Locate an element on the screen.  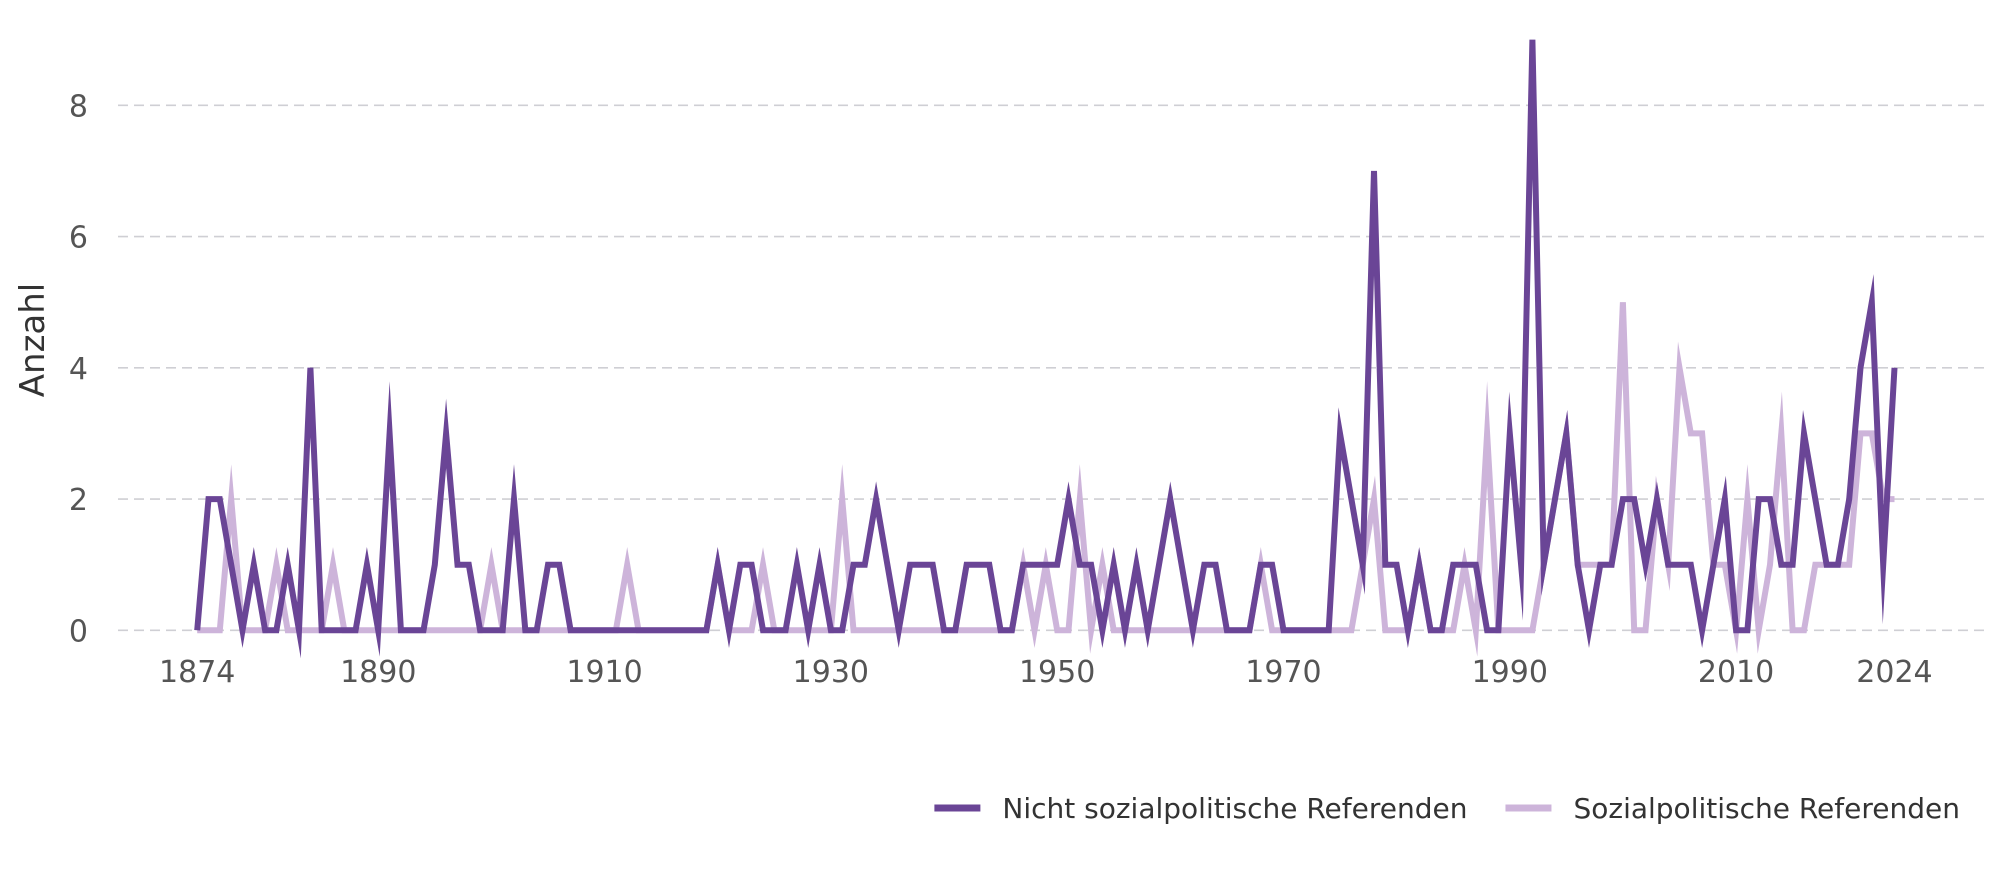
x-tick-label: 1874 is located at coordinates (197, 672).